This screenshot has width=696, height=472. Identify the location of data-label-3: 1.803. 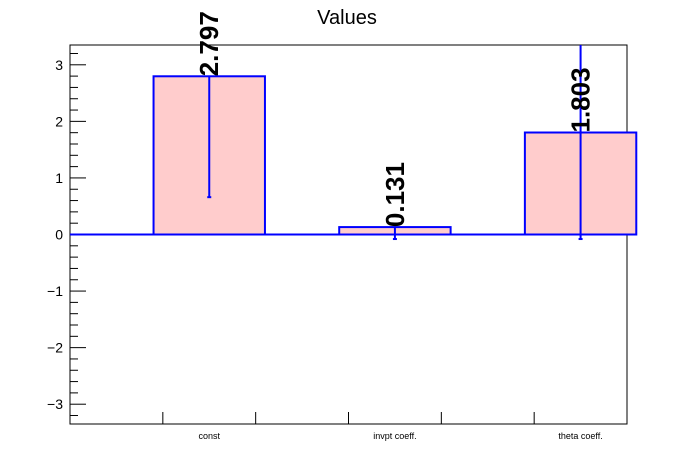
(581, 99).